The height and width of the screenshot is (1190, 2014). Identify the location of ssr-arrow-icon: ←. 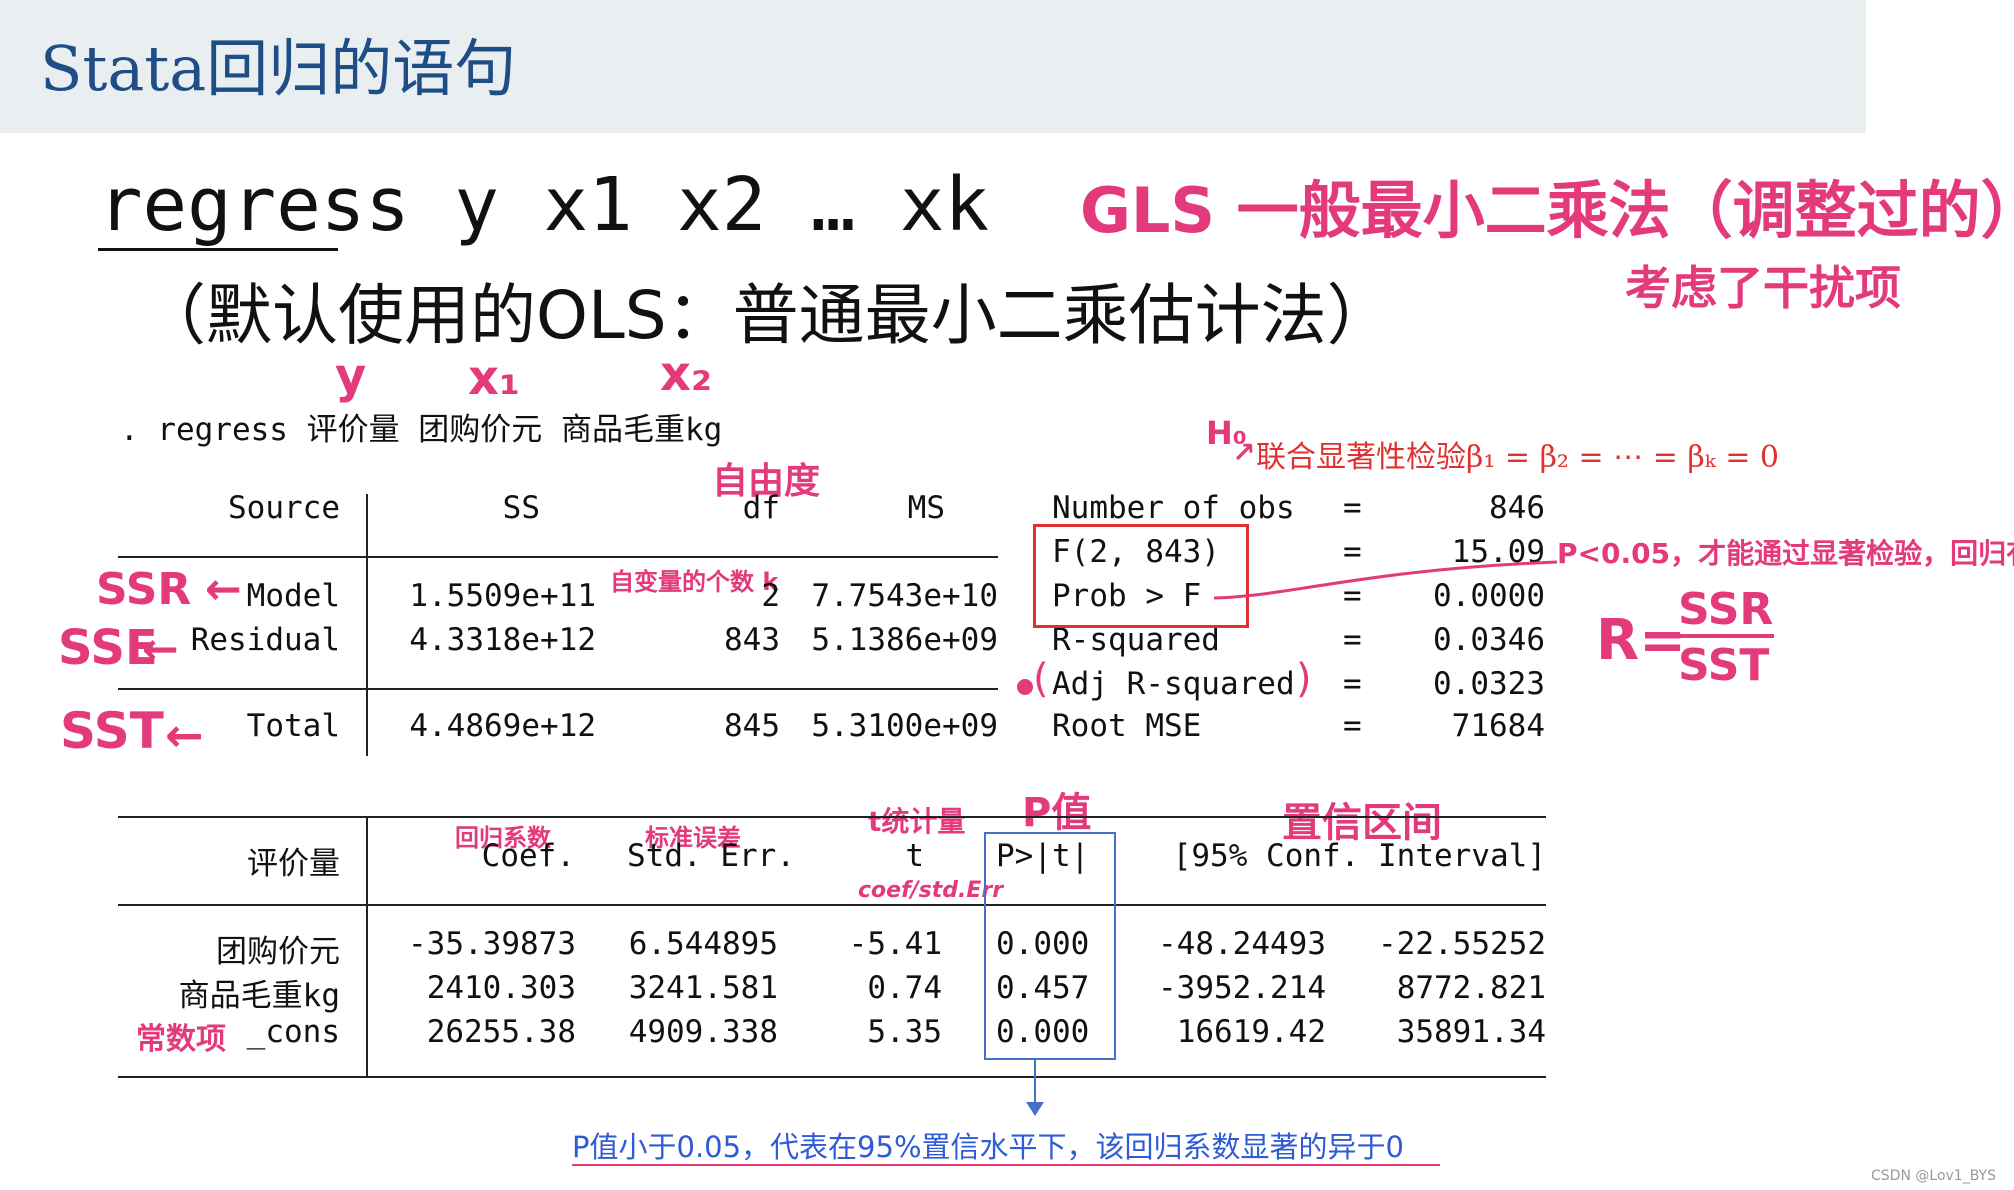
(223, 589).